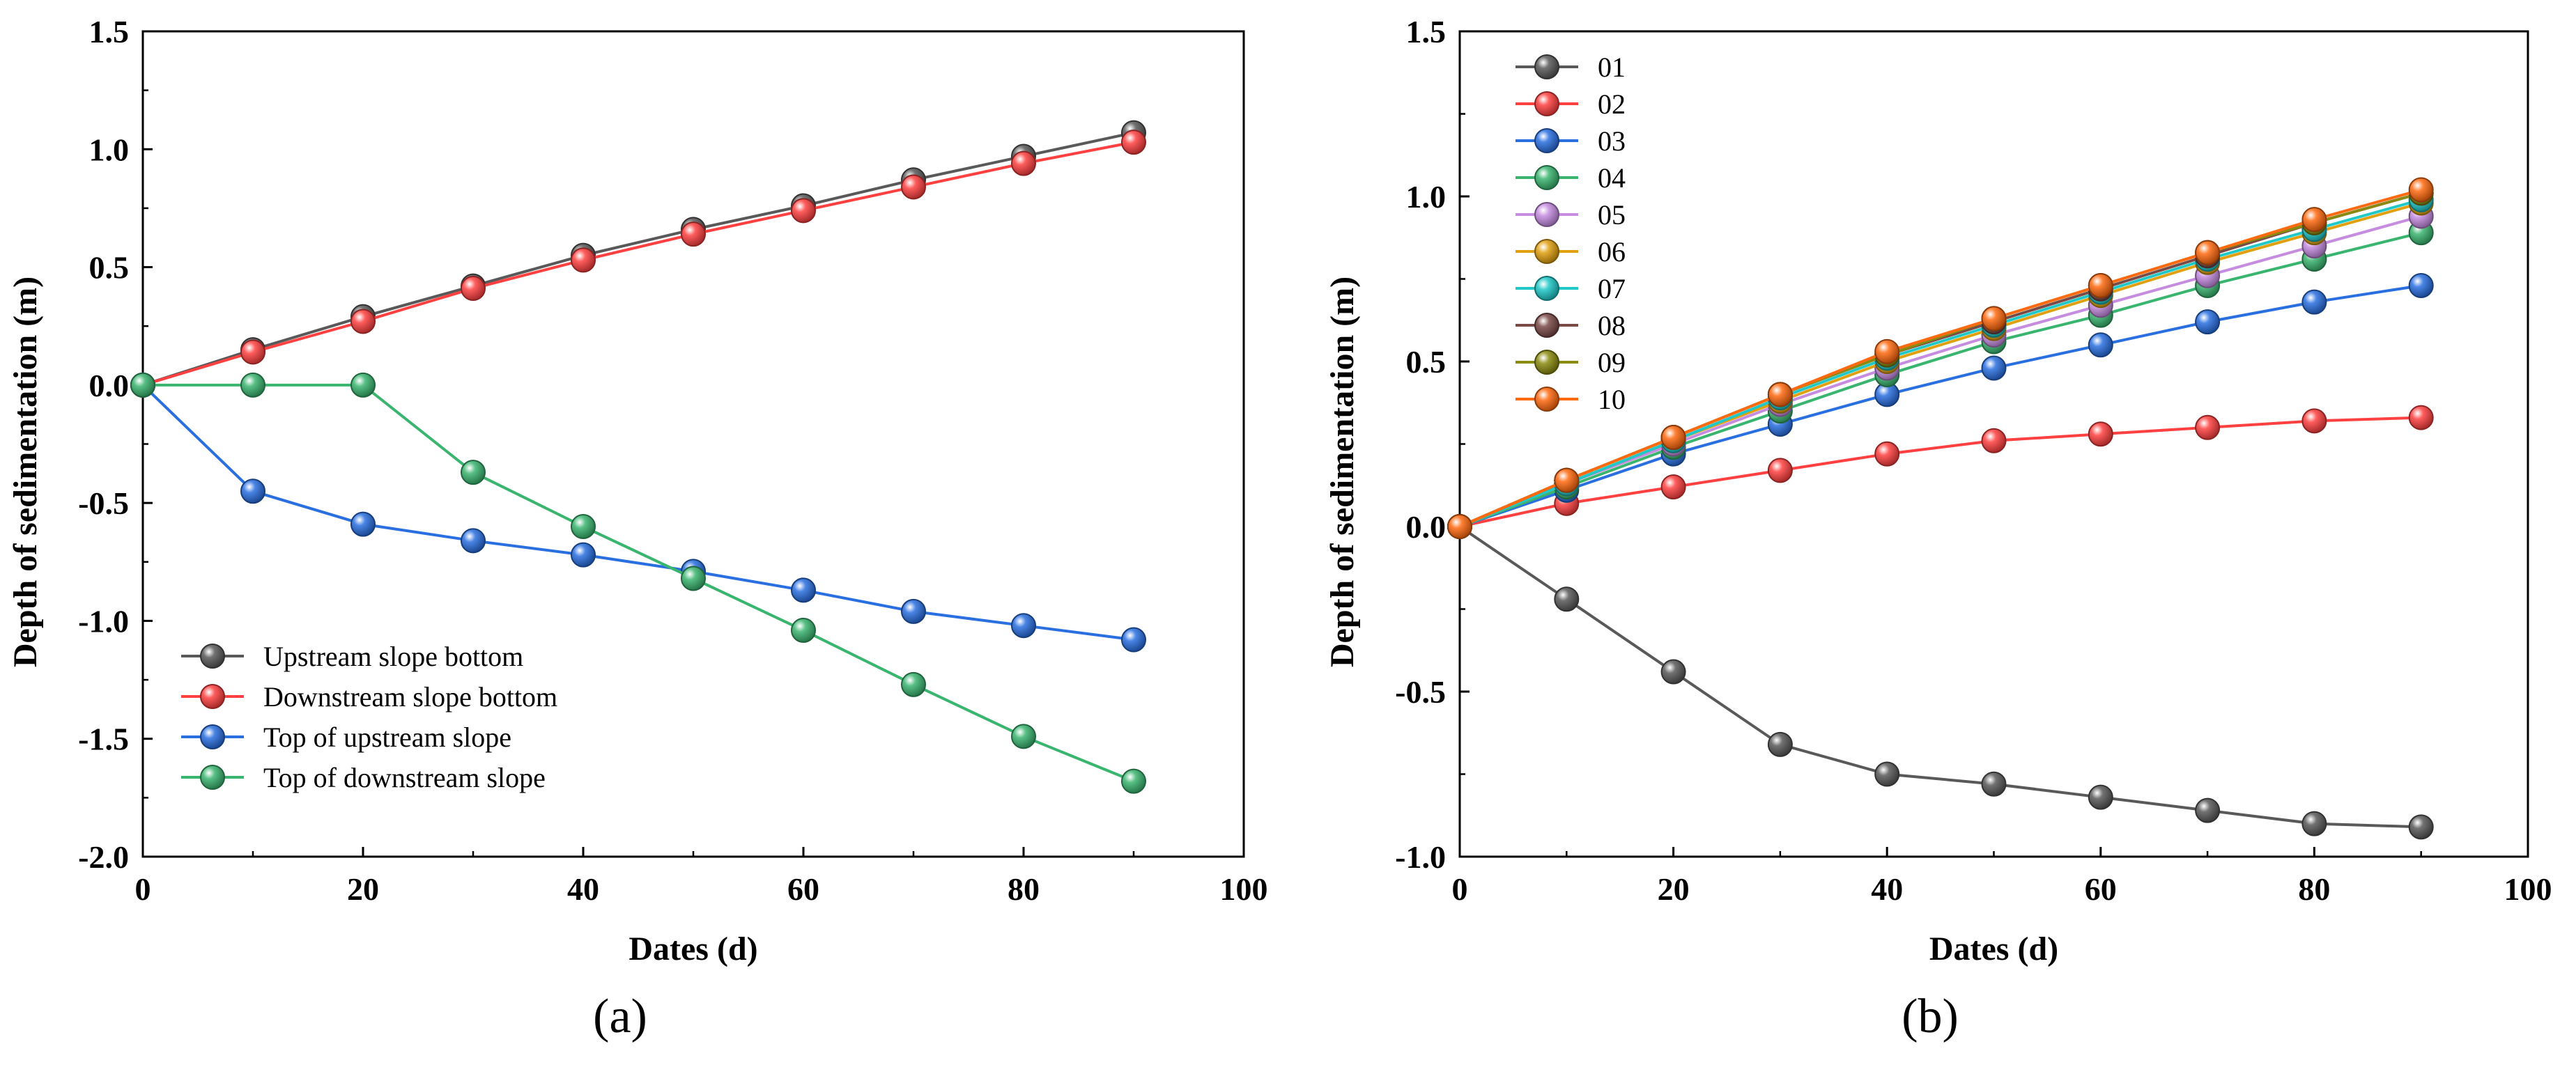 This screenshot has width=2576, height=1067. I want to click on legend-label: 09, so click(1612, 363).